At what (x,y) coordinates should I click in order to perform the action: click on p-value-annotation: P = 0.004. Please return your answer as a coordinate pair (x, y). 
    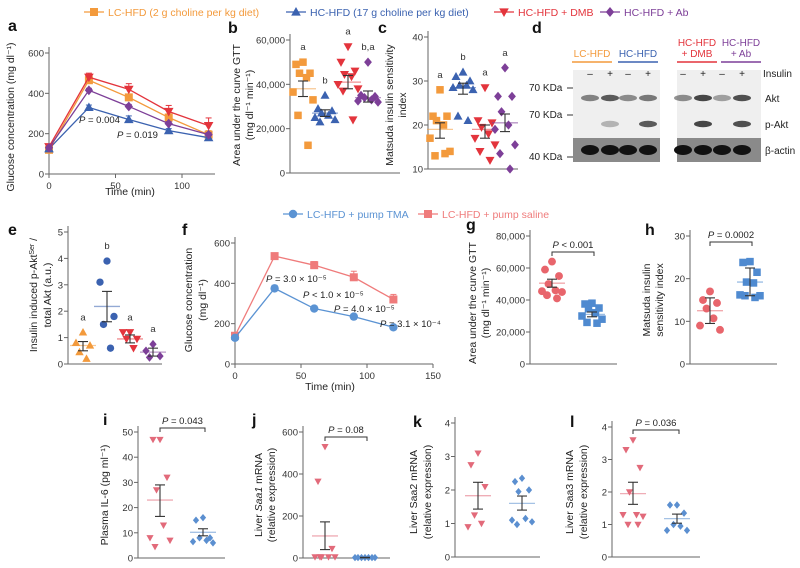
    Looking at the image, I should click on (99, 120).